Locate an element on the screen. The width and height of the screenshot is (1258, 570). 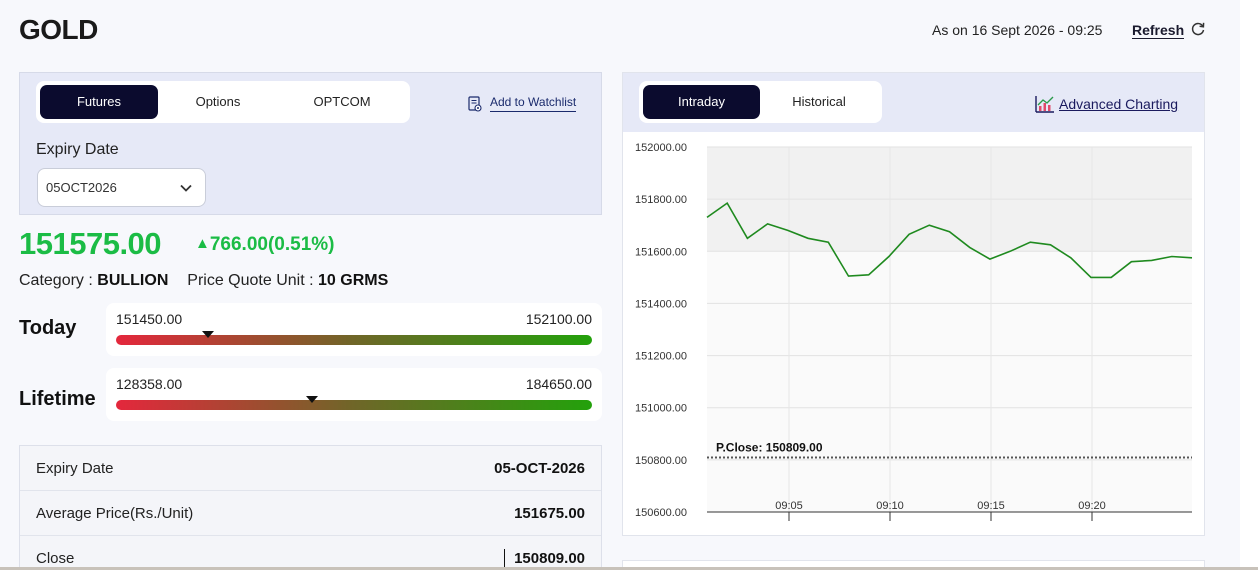
x-tick-label: 09:20 is located at coordinates (1092, 506).